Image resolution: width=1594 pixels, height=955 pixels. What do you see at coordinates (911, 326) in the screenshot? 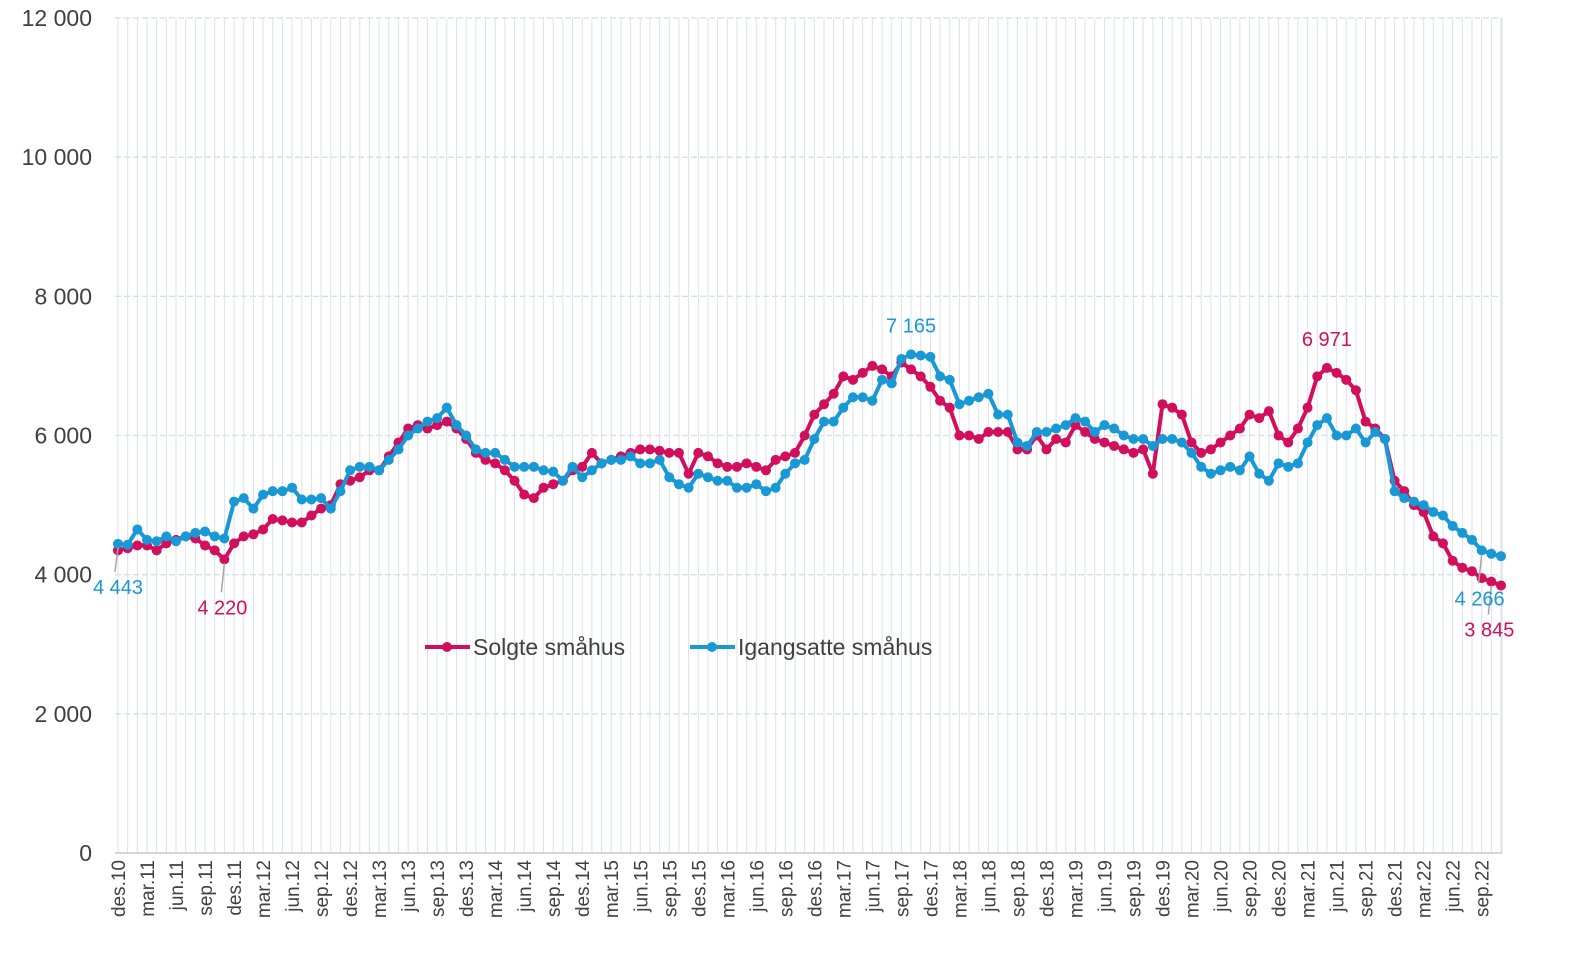
I see `data-label: 7 165` at bounding box center [911, 326].